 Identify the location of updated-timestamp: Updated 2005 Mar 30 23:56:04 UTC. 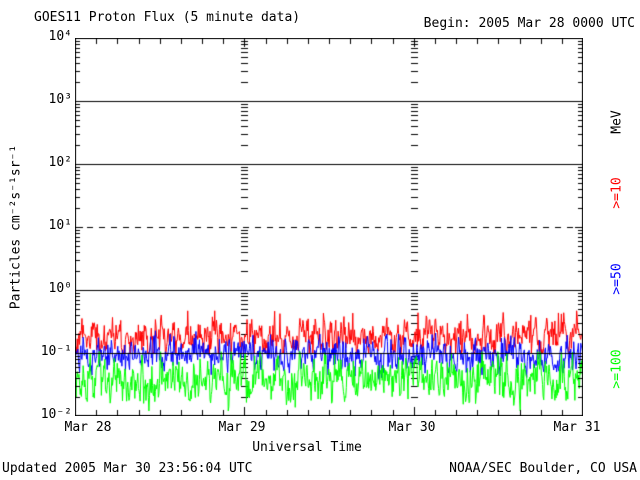
(127, 468).